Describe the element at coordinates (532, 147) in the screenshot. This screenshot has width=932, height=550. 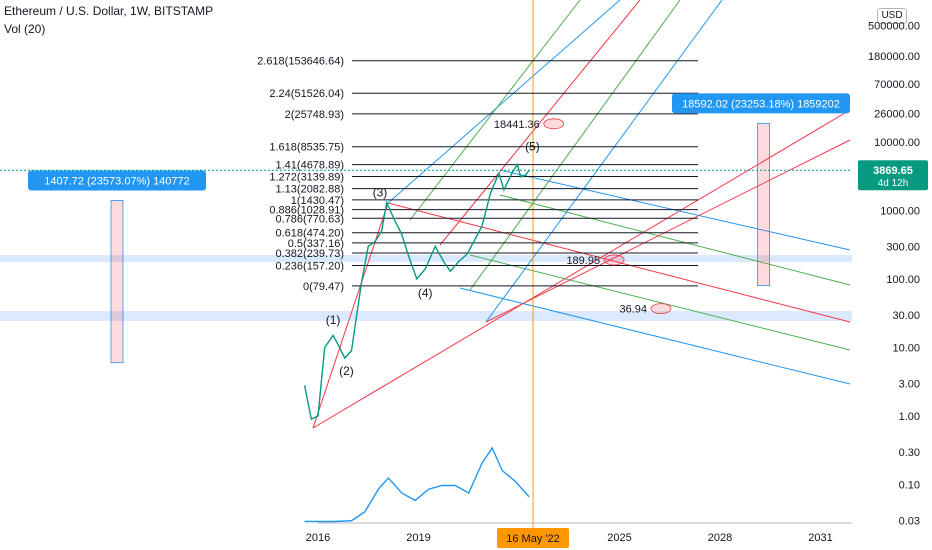
I see `wave-label: (5)` at that location.